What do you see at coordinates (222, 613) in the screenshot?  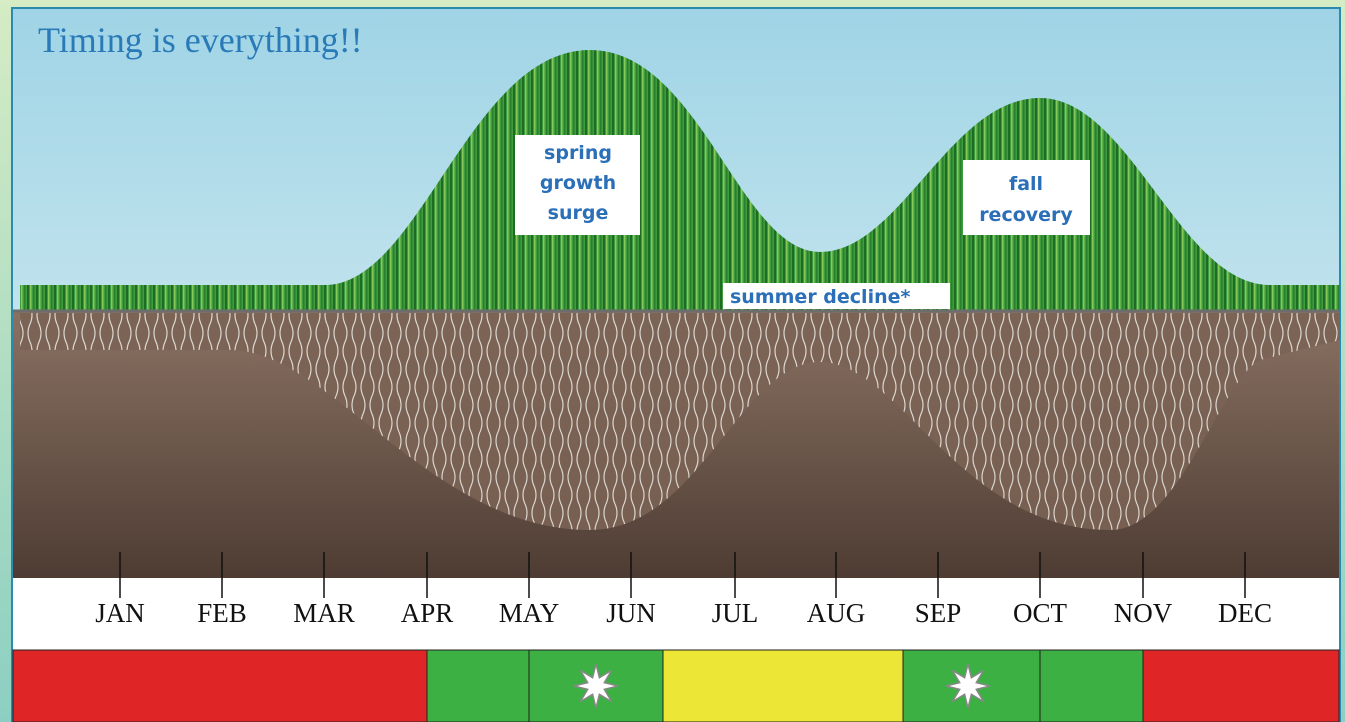 I see `month-label: FEB` at bounding box center [222, 613].